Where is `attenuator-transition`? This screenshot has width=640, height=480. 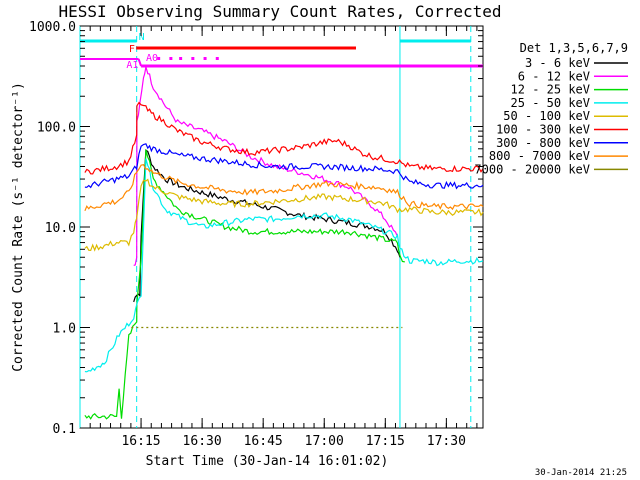 attenuator-transition is located at coordinates (140, 62).